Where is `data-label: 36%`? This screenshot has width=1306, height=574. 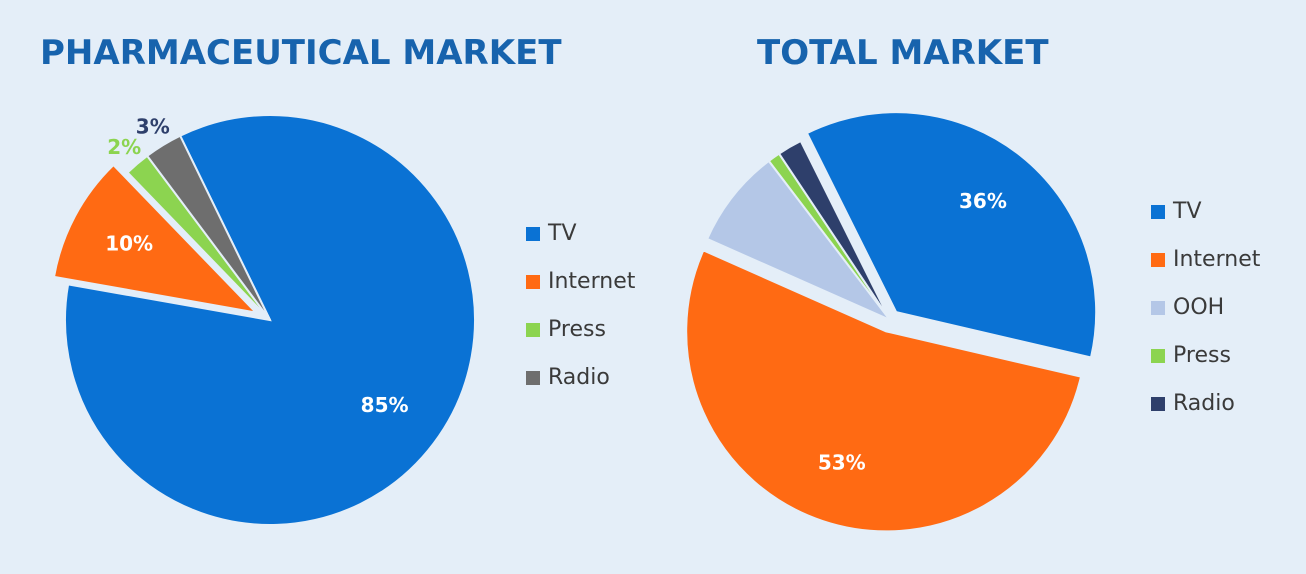 data-label: 36% is located at coordinates (983, 201).